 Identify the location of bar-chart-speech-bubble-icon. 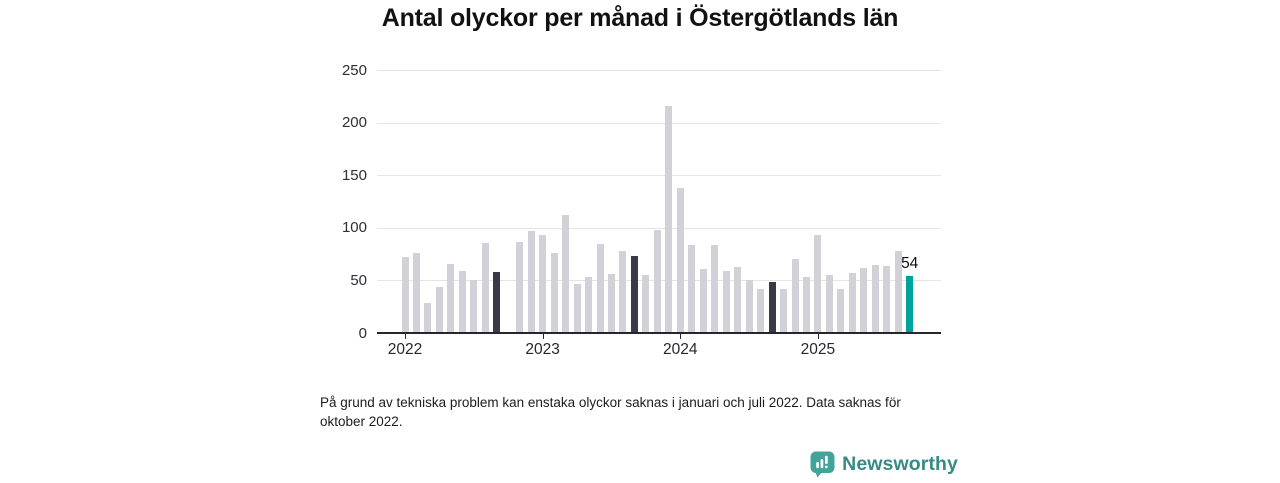
(822, 464).